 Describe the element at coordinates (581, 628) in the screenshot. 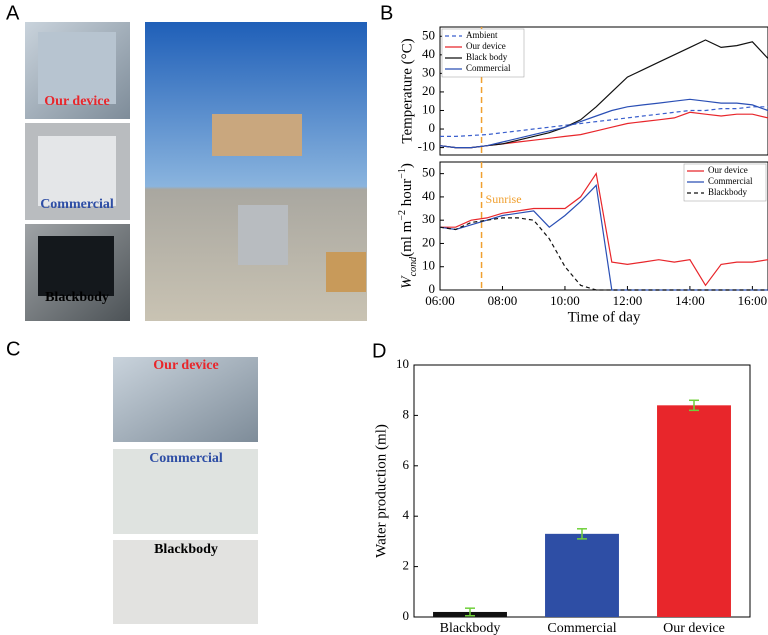

I see `x-tick-label: Commercial` at that location.